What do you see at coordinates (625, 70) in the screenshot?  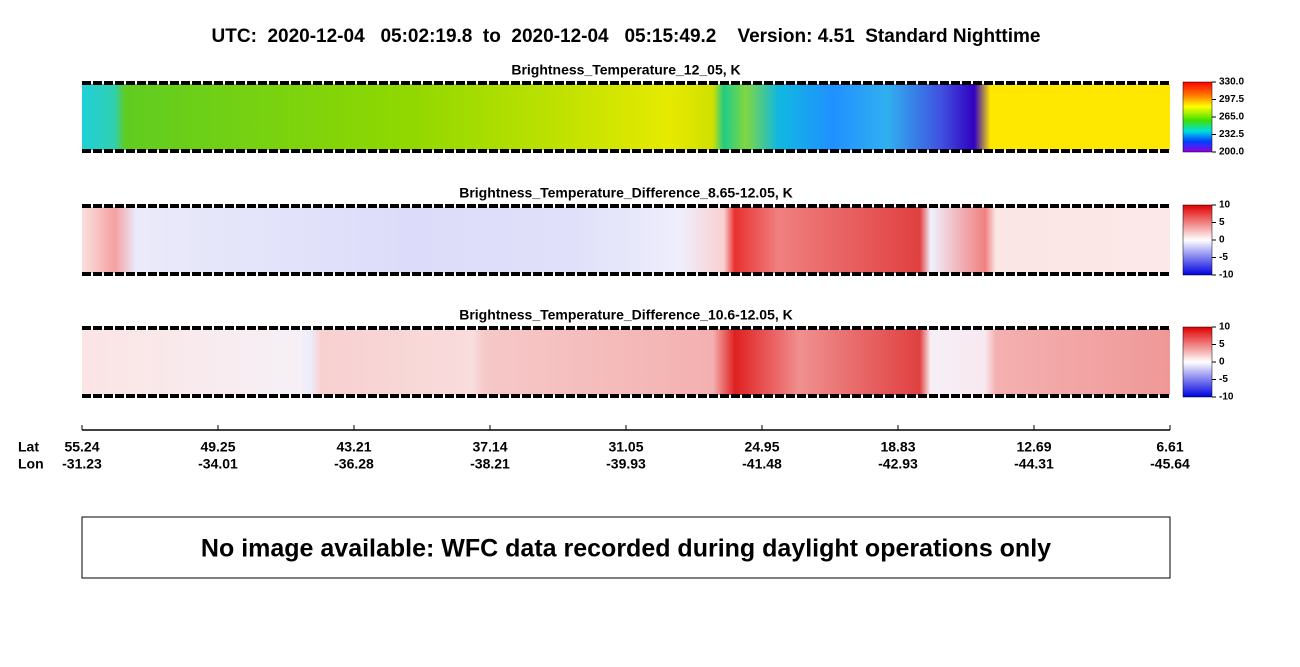 I see `panel-title: Brightness_Temperature_12_05, K` at bounding box center [625, 70].